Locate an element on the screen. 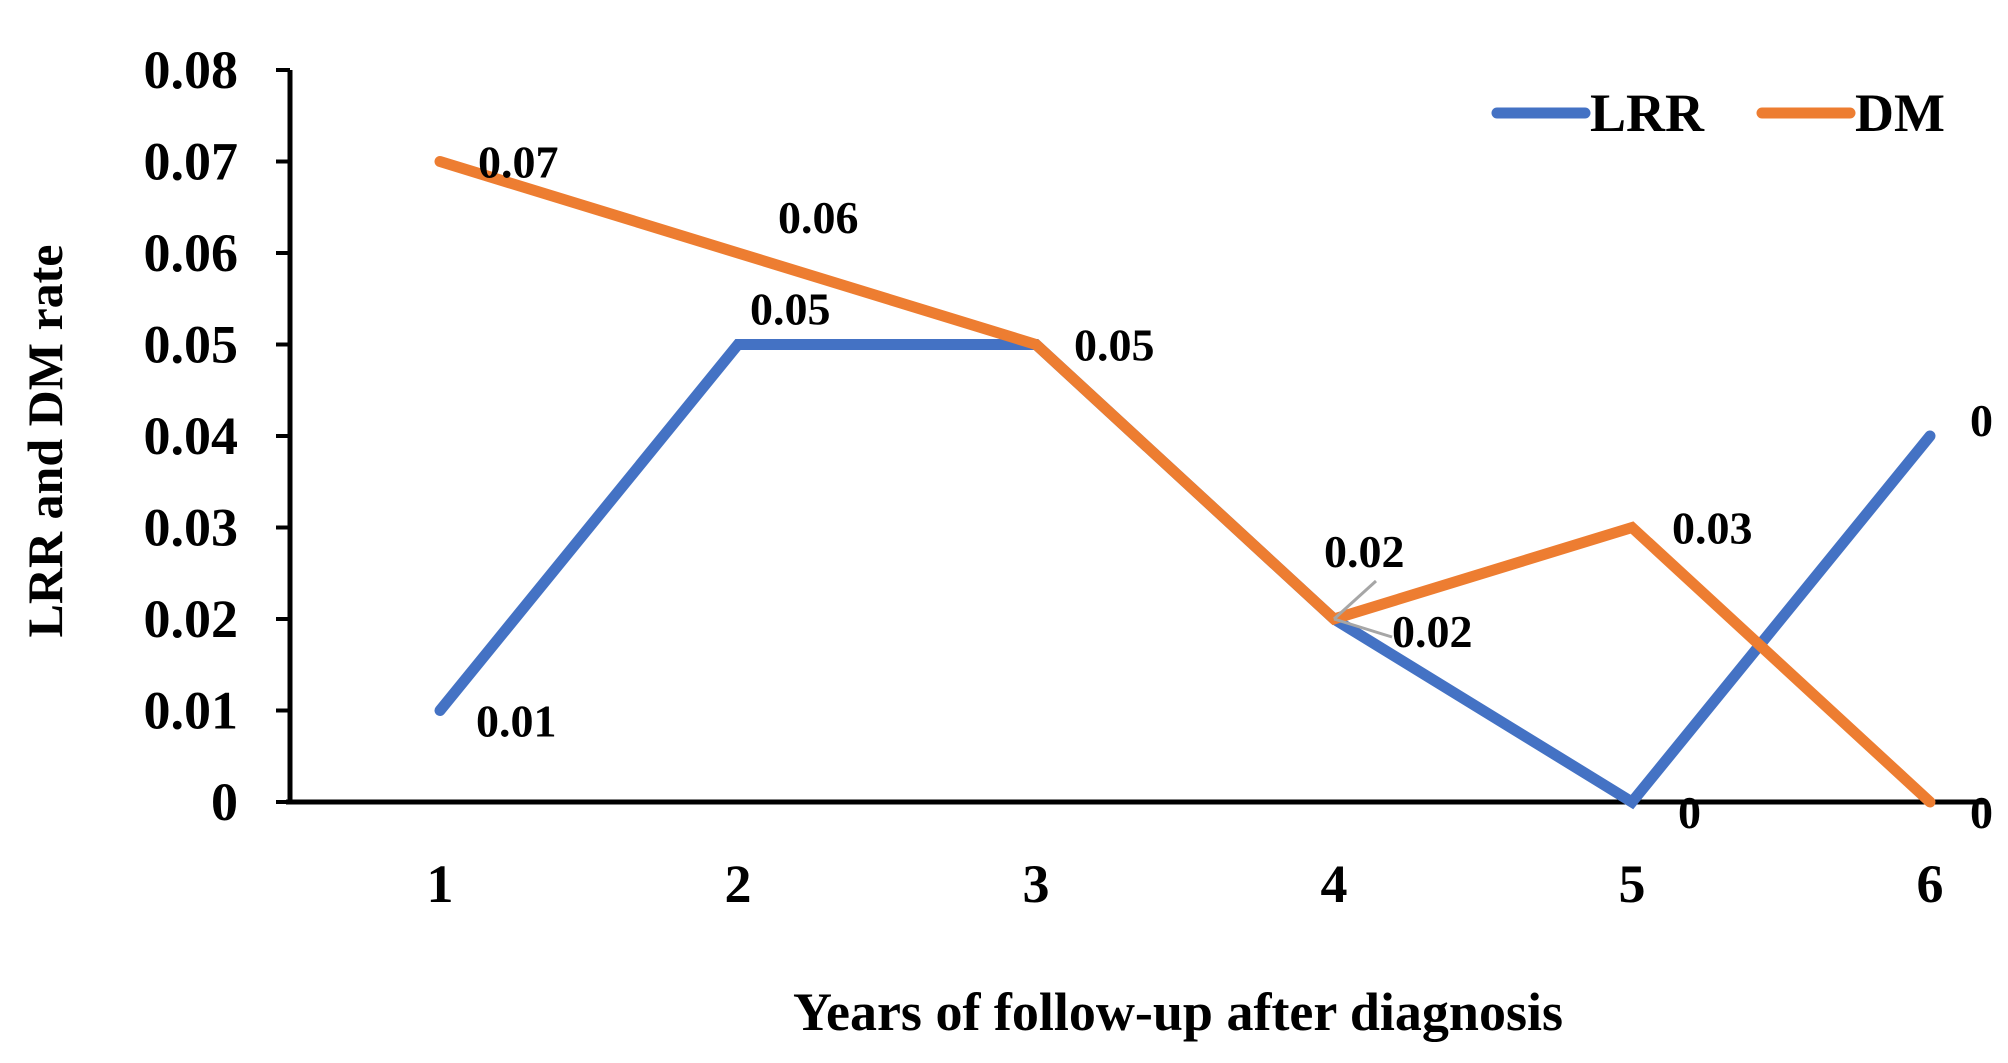  legend-label: LRR is located at coordinates (1647, 113).